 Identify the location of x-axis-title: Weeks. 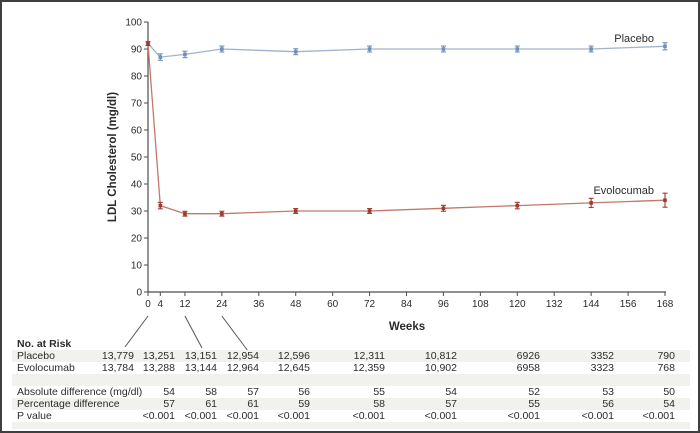
(407, 327).